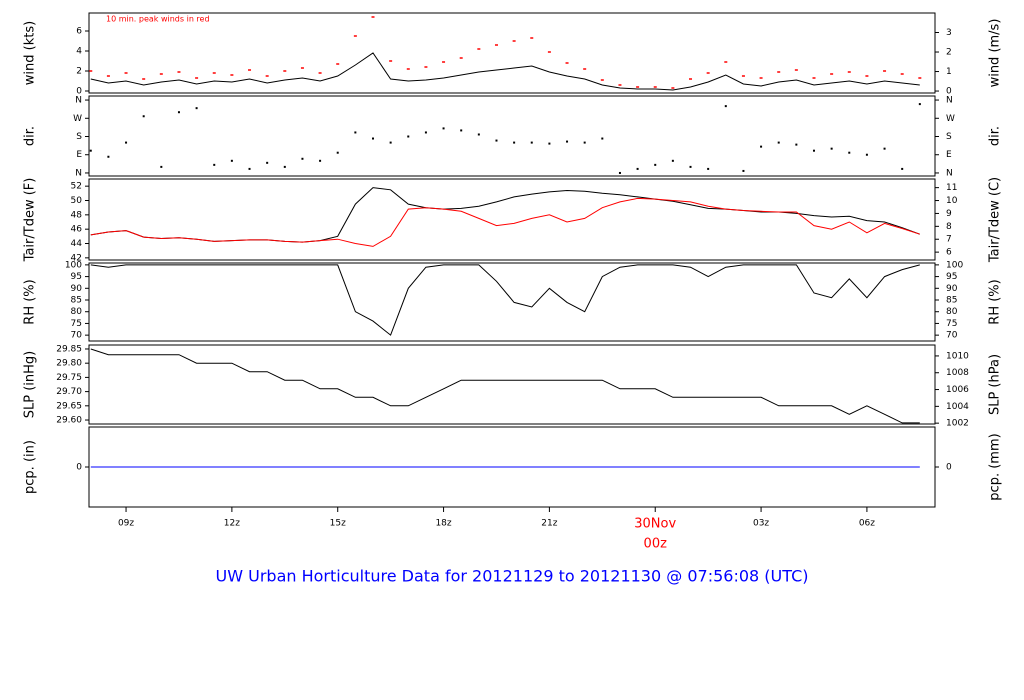 The height and width of the screenshot is (700, 1024). Describe the element at coordinates (656, 544) in the screenshot. I see `x-tick-label: 00z` at that location.